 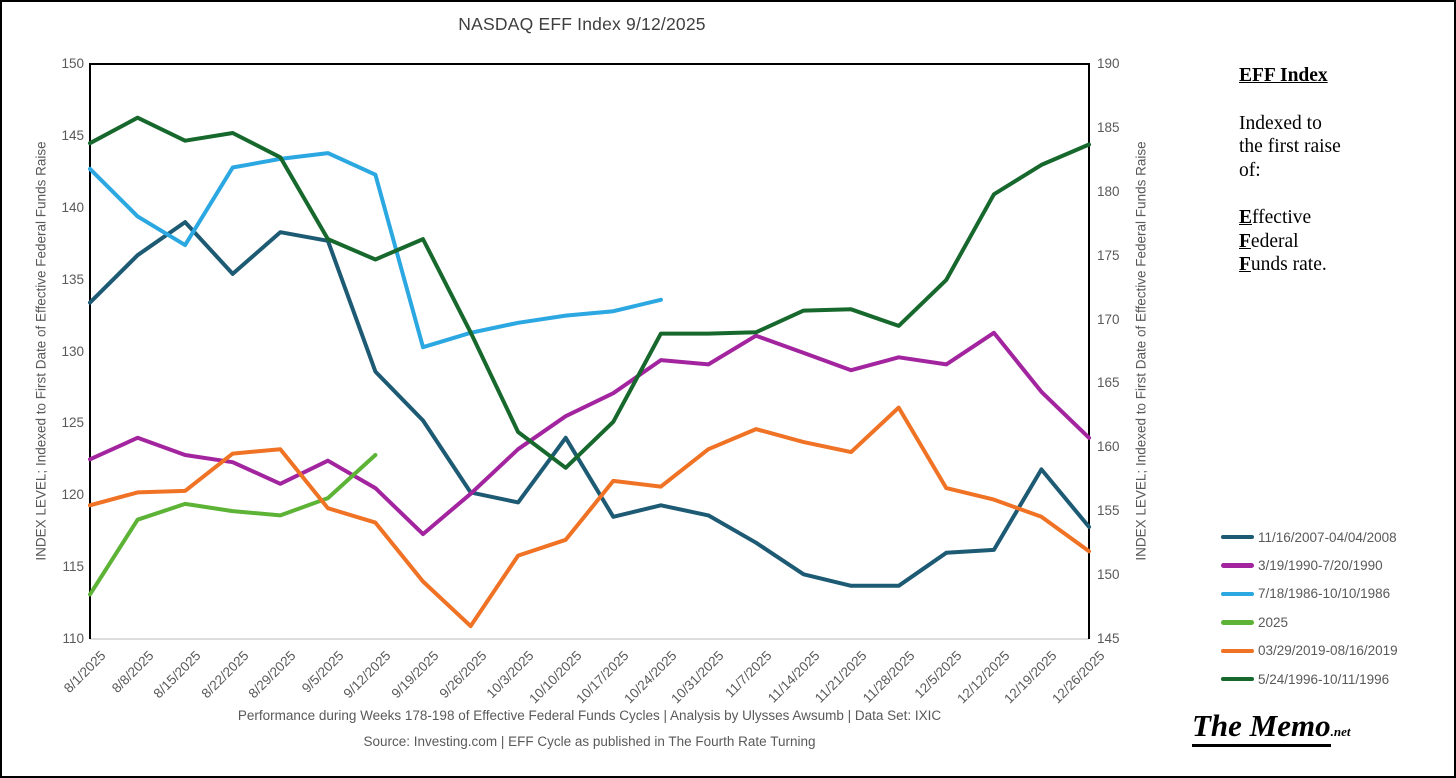 What do you see at coordinates (1340, 731) in the screenshot?
I see `logo-suffix-text: .net` at bounding box center [1340, 731].